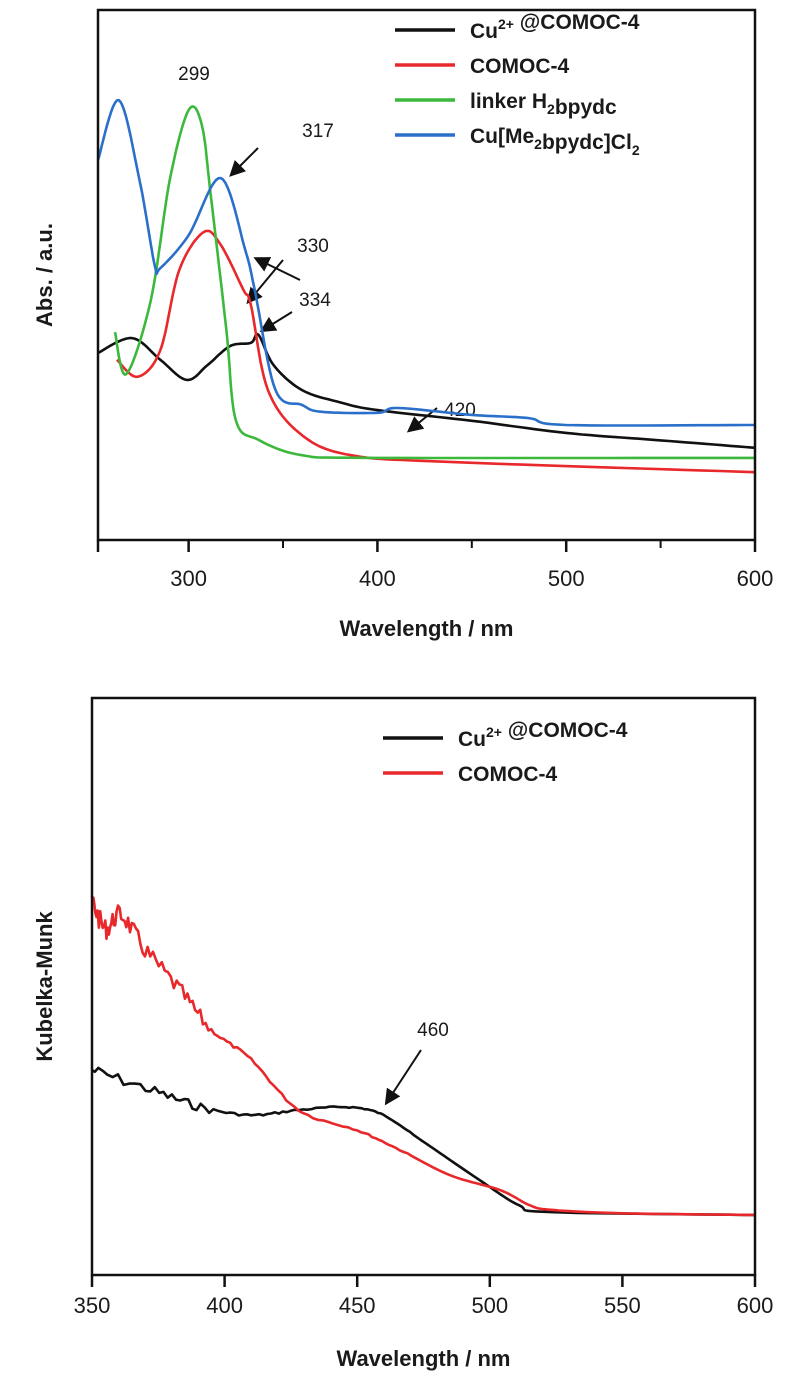 This screenshot has width=793, height=1377. Describe the element at coordinates (318, 131) in the screenshot. I see `annotation-317: 317` at that location.